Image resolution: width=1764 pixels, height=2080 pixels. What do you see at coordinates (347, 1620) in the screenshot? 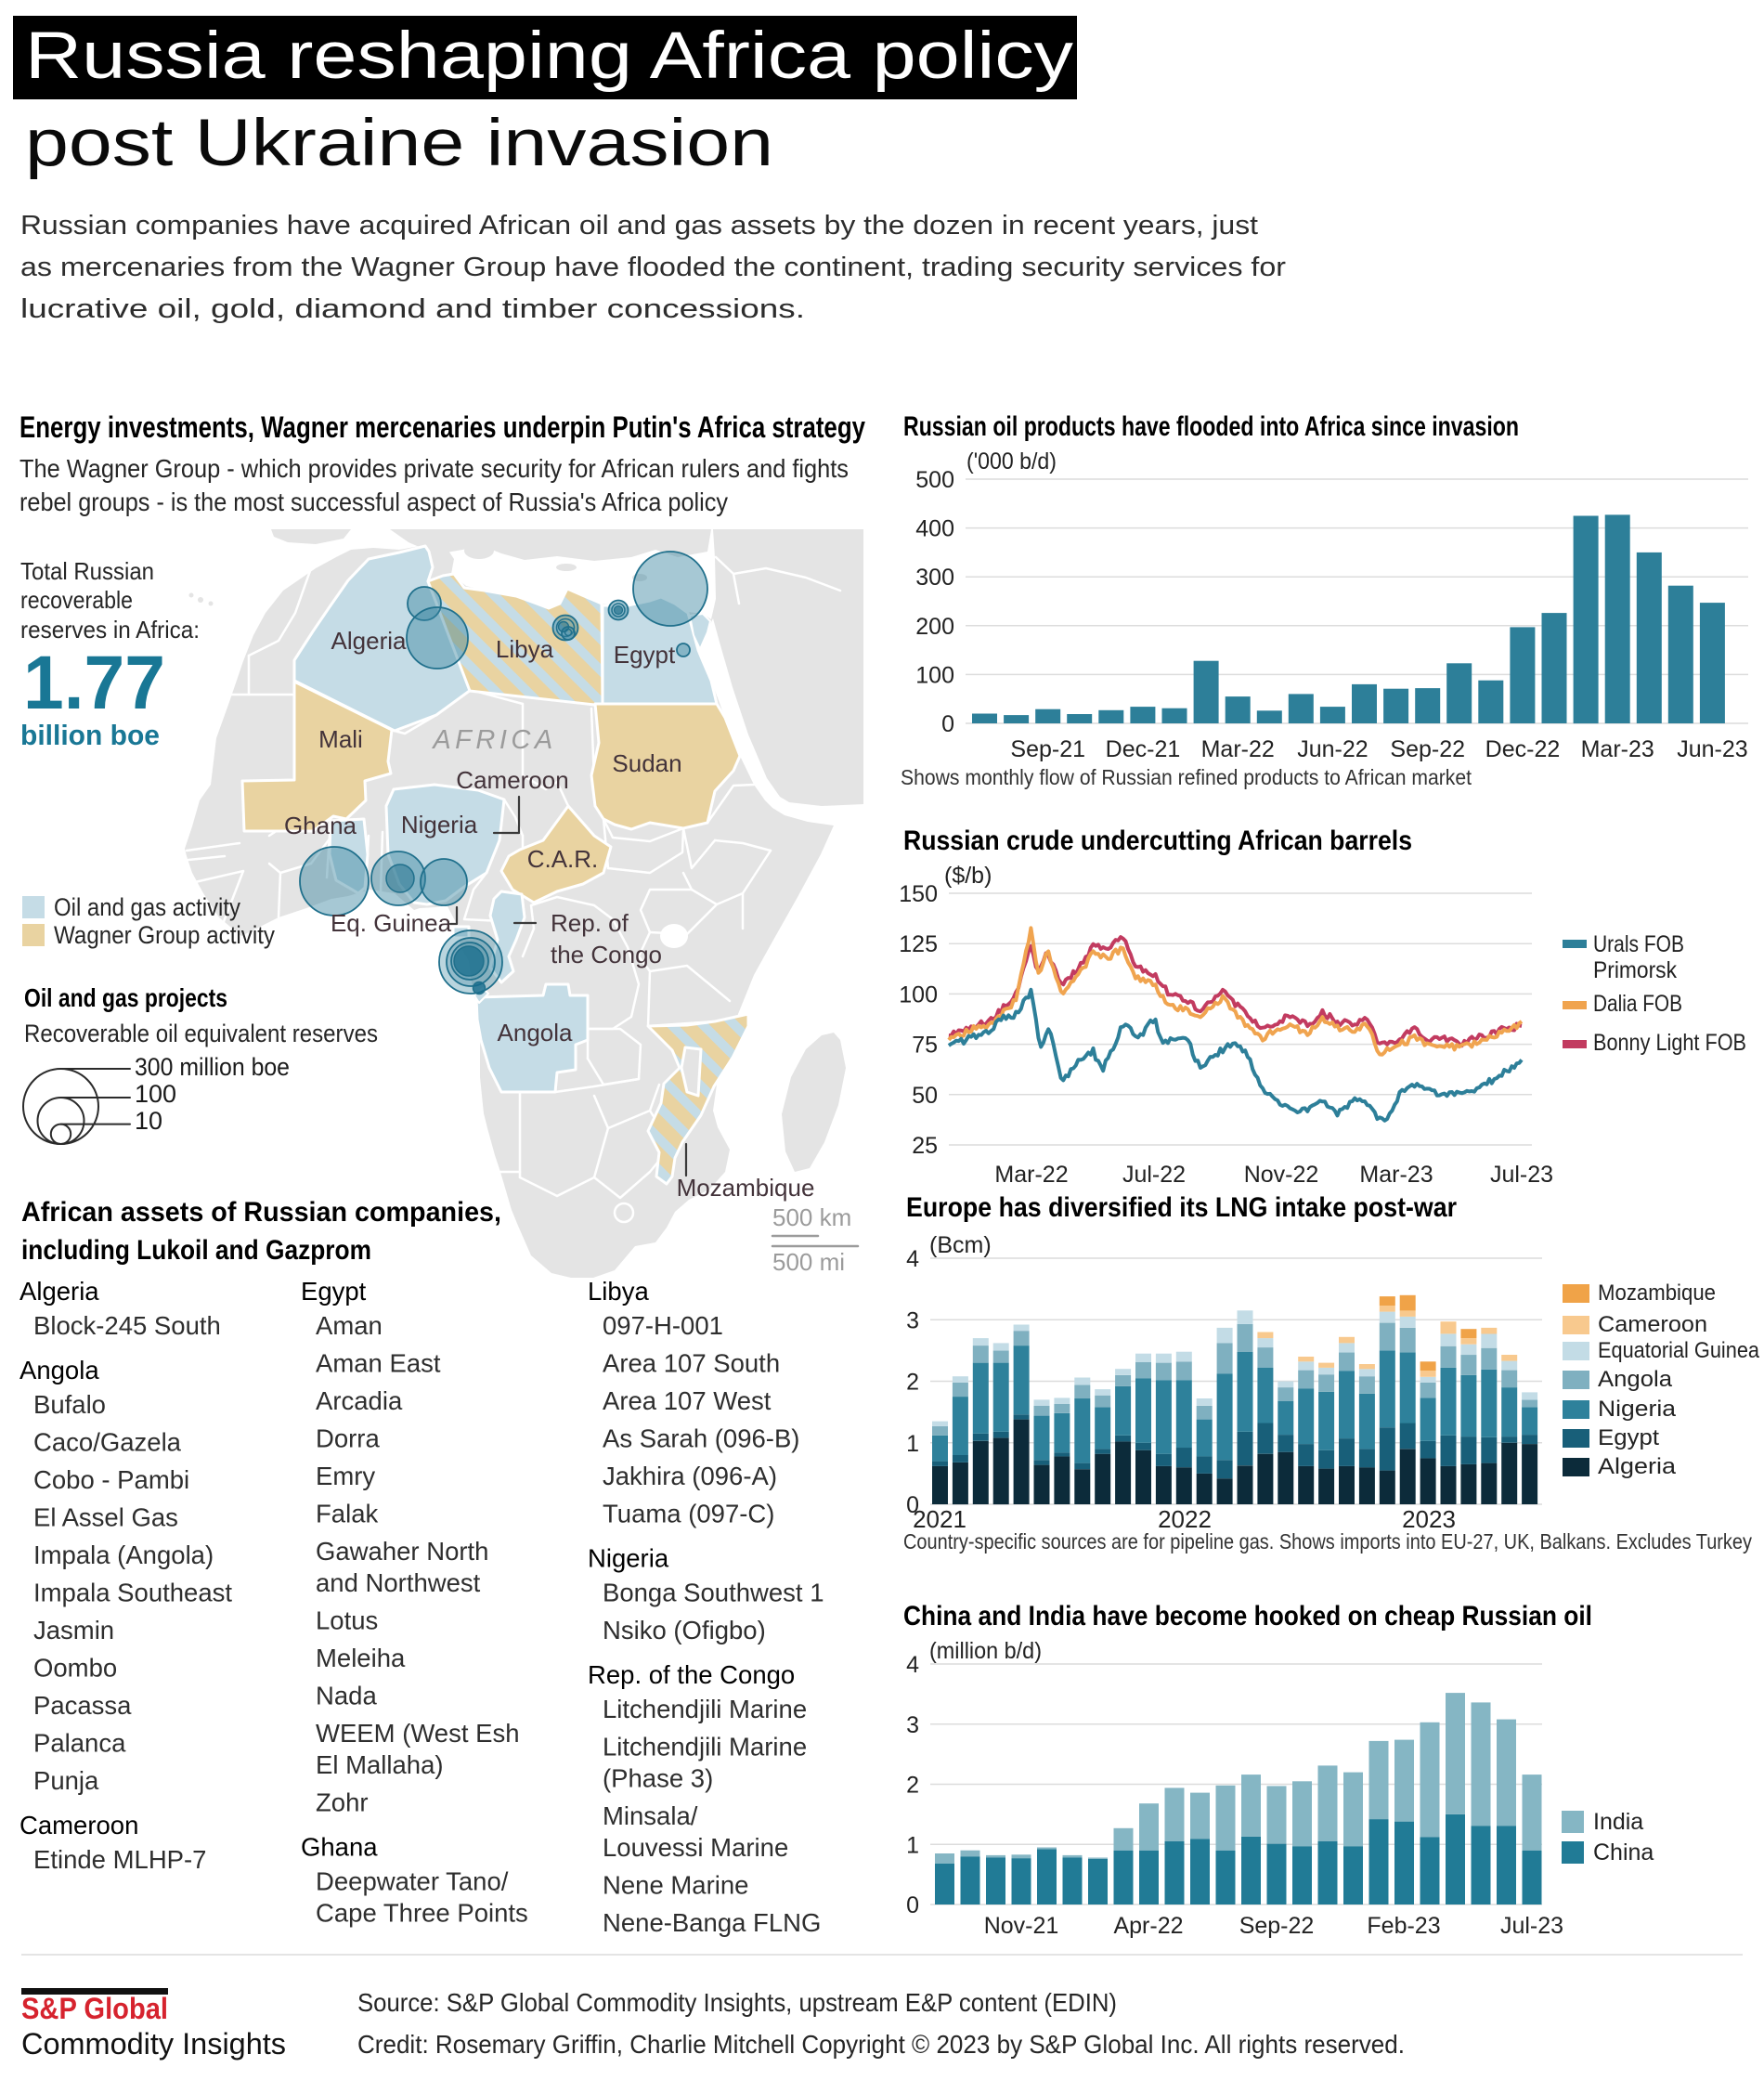
I see `svg-text: Lotus` at bounding box center [347, 1620].